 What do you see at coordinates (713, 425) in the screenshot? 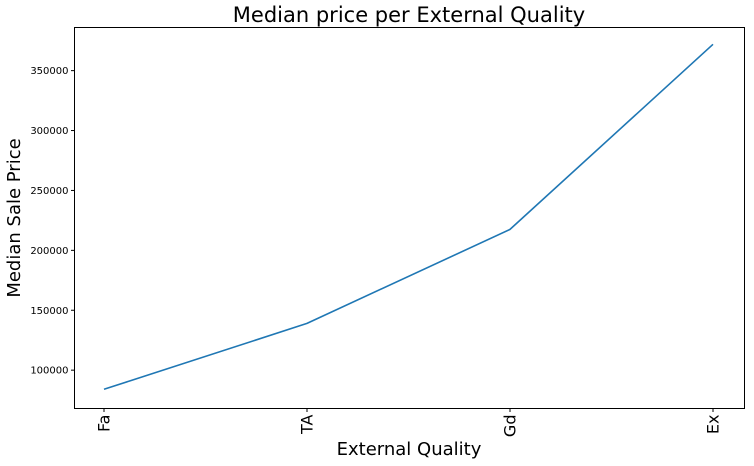
I see `x-tick-label-ex: Ex` at bounding box center [713, 425].